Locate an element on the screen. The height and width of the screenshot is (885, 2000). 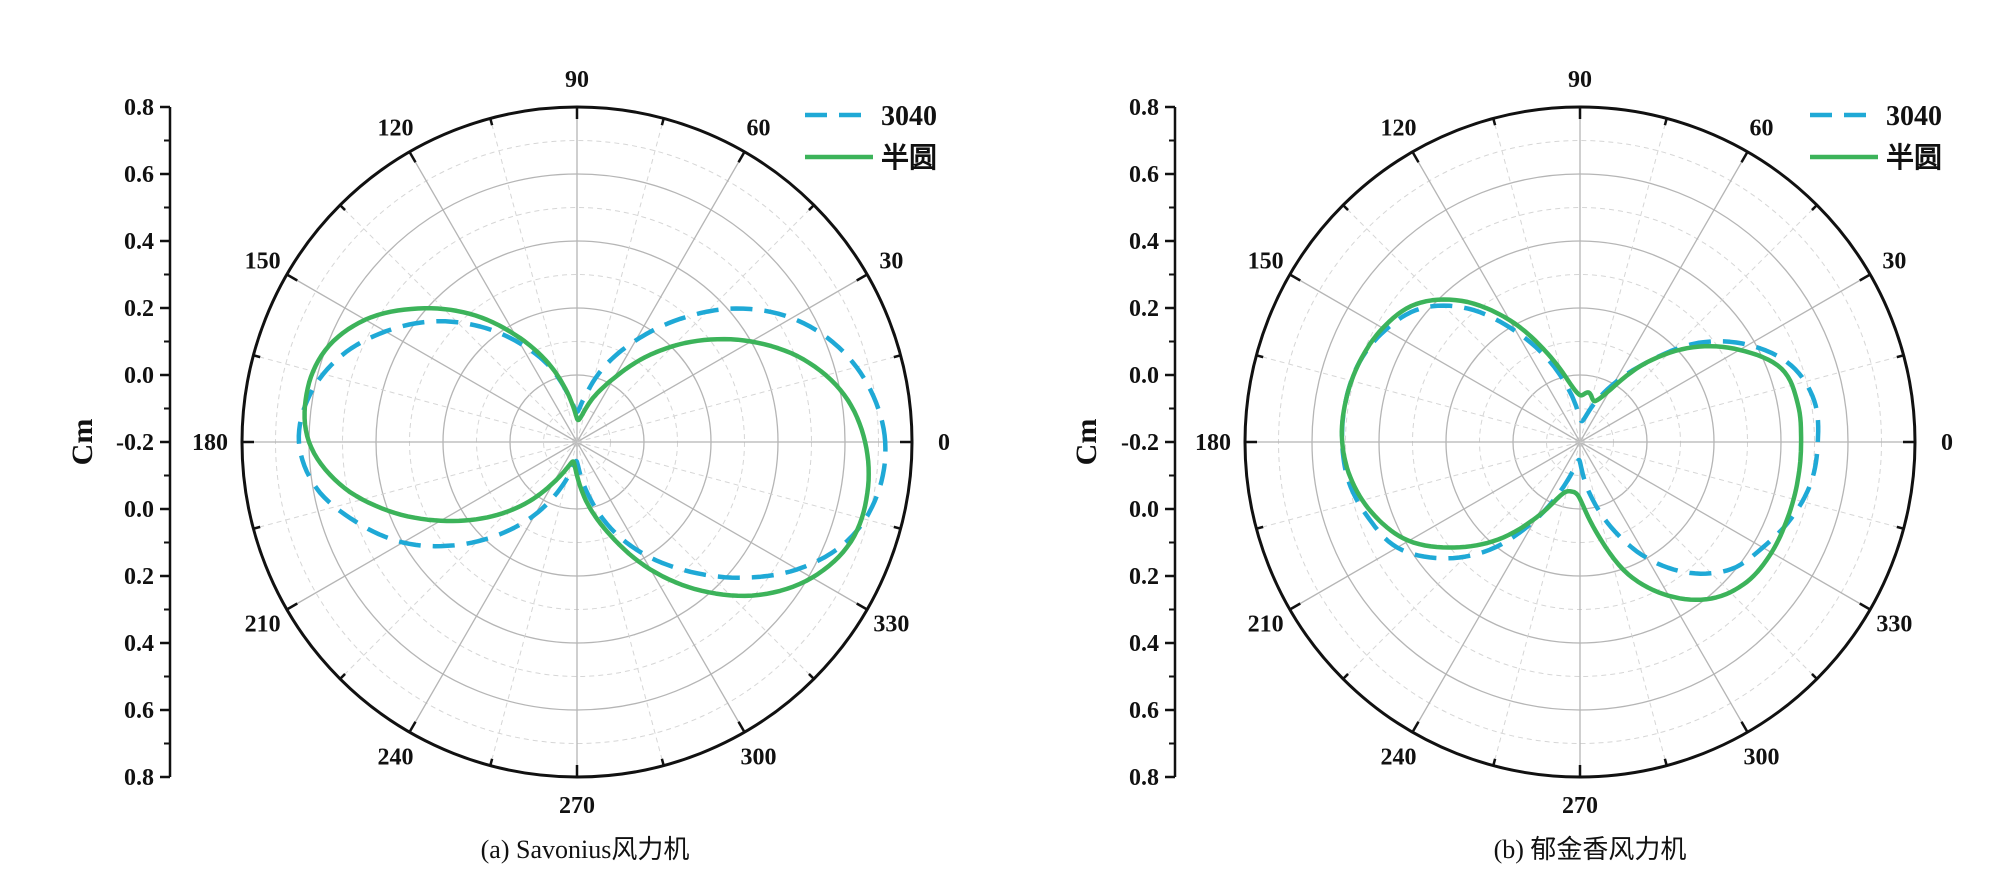
angle-label-150: 150 is located at coordinates (1266, 262).